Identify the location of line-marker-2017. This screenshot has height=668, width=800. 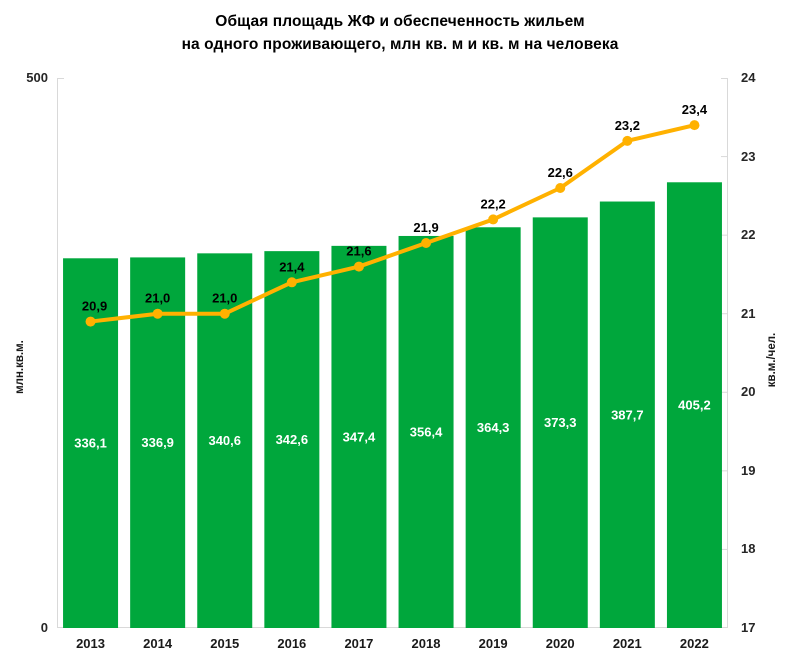
(358, 266).